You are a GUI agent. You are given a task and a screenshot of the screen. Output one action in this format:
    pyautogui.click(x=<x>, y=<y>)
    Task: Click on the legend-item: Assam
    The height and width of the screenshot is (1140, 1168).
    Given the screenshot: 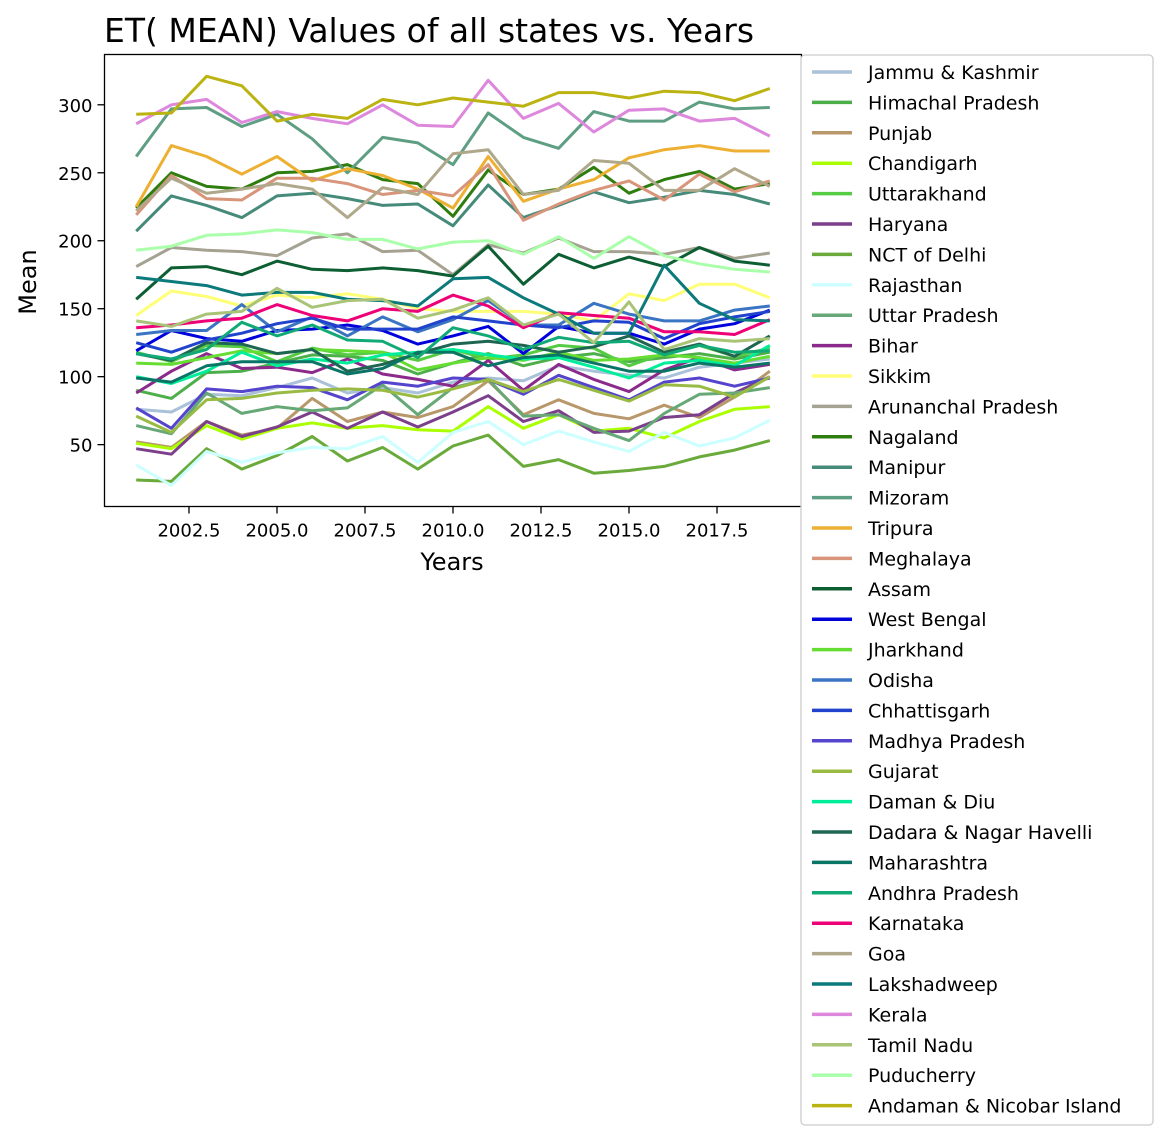 What is the action you would take?
    pyautogui.click(x=871, y=590)
    